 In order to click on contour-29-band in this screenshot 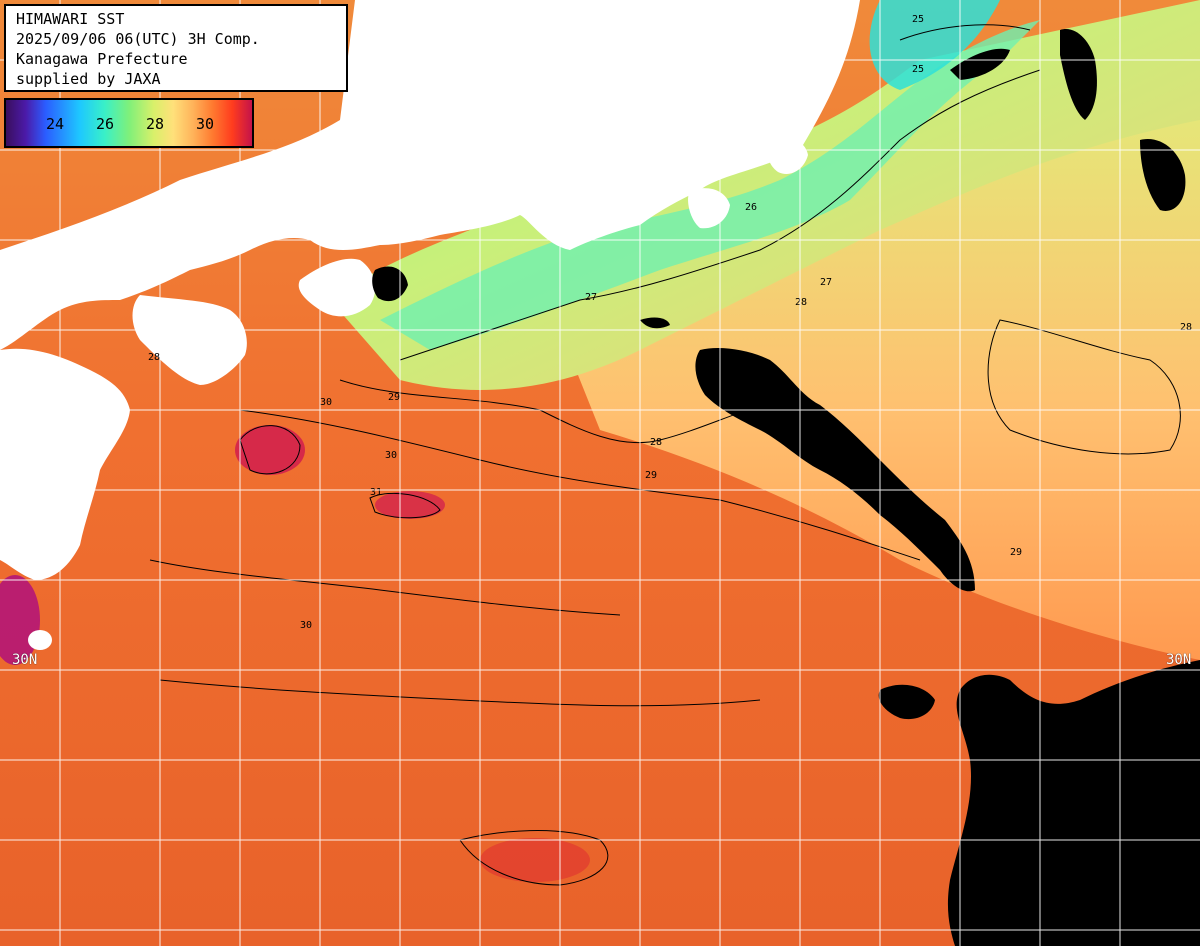, I will do `click(580, 485)`.